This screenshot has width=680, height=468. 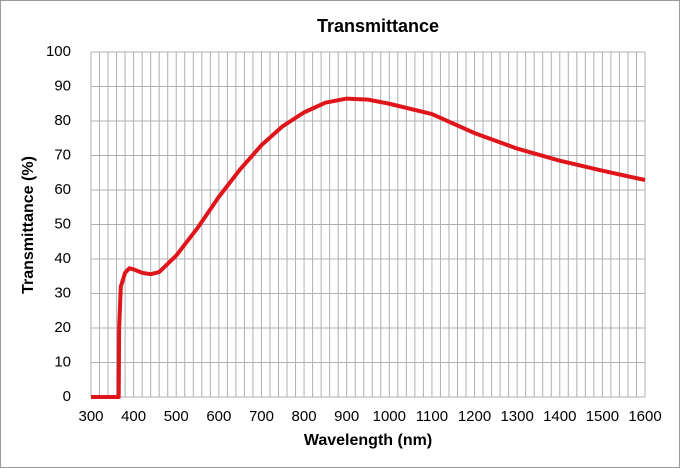 I want to click on chart-title: Transmittance, so click(x=378, y=26).